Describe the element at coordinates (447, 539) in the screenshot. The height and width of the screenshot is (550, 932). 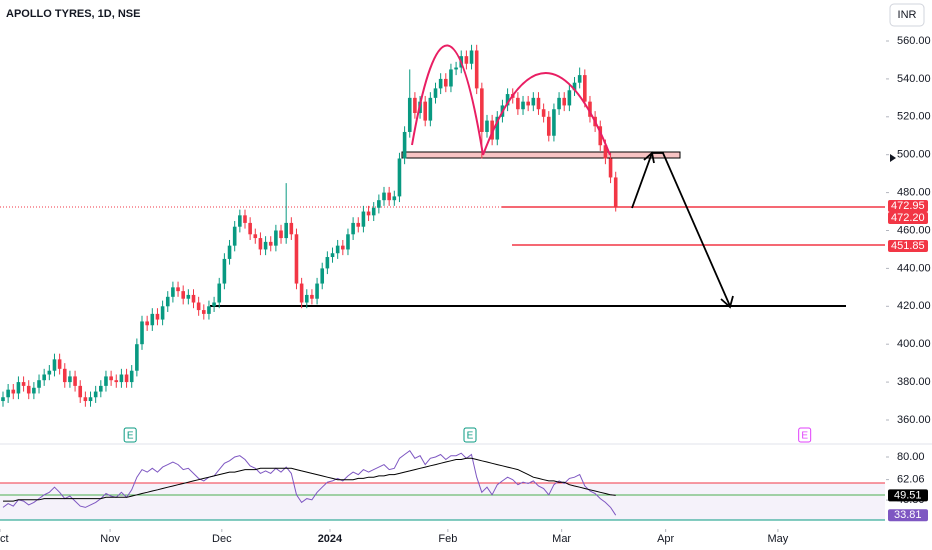
I see `x-tick-label: Feb` at that location.